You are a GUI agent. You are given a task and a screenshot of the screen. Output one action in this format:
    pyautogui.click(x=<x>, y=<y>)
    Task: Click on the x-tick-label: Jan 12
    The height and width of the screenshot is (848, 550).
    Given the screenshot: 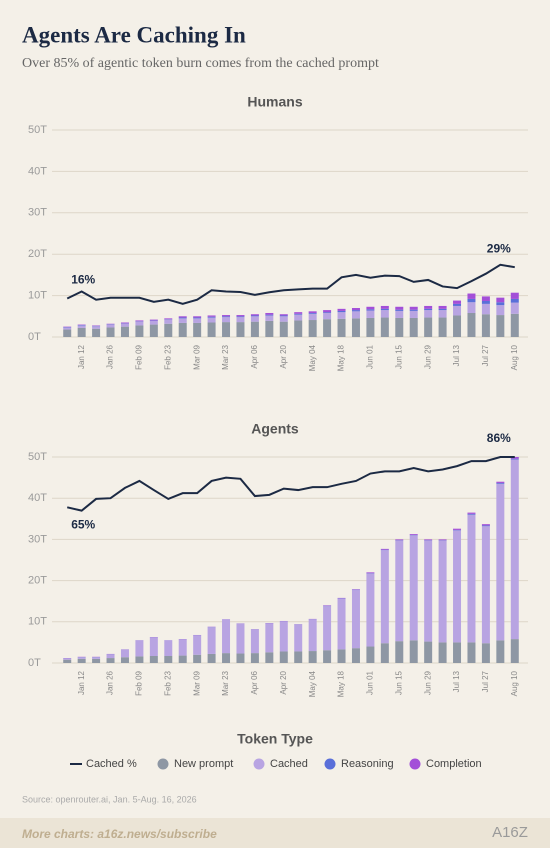 What is the action you would take?
    pyautogui.click(x=81, y=682)
    